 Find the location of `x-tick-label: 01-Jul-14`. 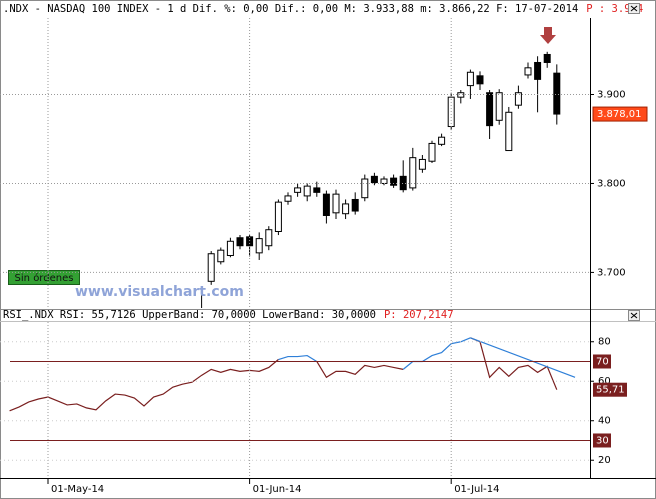

x-tick-label: 01-Jul-14 is located at coordinates (476, 489).